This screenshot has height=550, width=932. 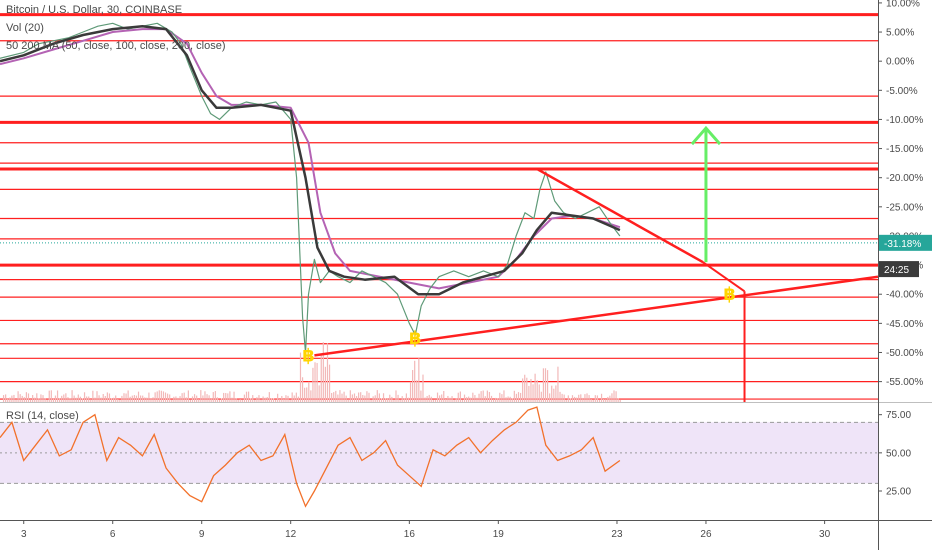 I want to click on legend-volume: Vol (20), so click(x=25, y=28).